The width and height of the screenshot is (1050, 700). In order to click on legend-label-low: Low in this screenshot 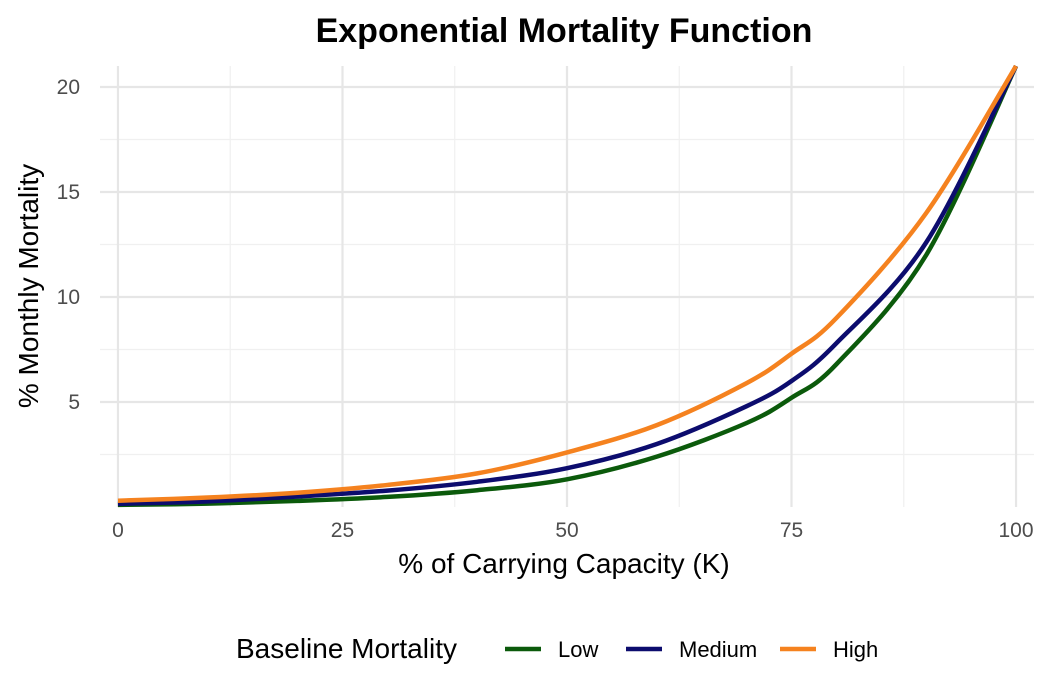, I will do `click(578, 649)`.